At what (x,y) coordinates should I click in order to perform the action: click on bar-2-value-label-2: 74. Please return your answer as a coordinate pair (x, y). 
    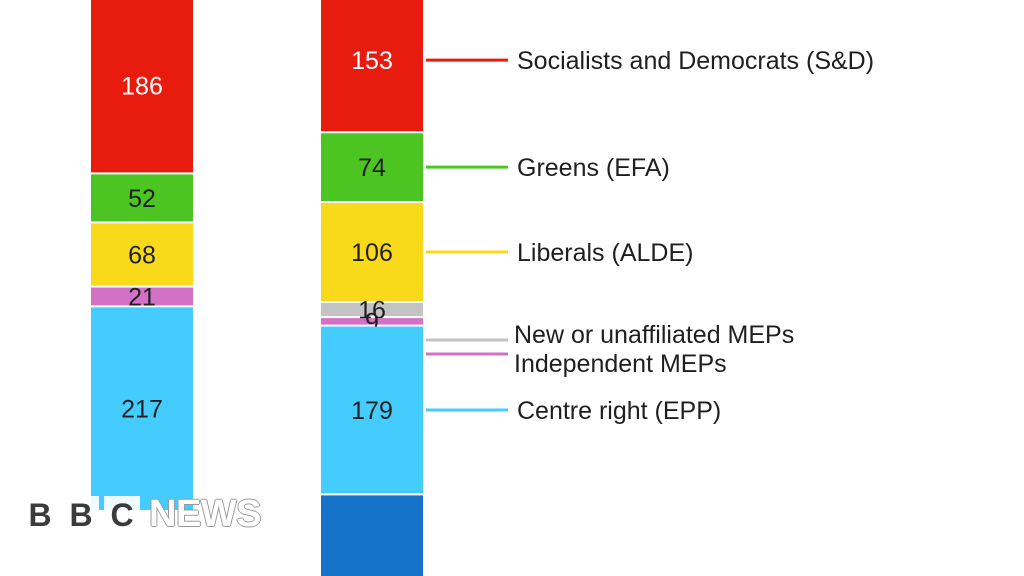
    Looking at the image, I should click on (372, 168).